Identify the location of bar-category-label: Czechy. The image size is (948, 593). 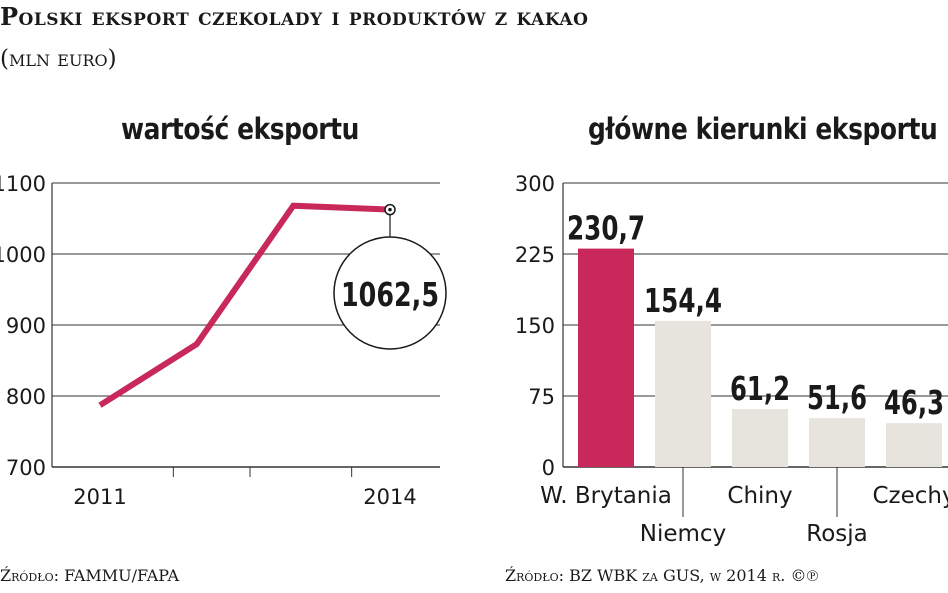
(910, 496).